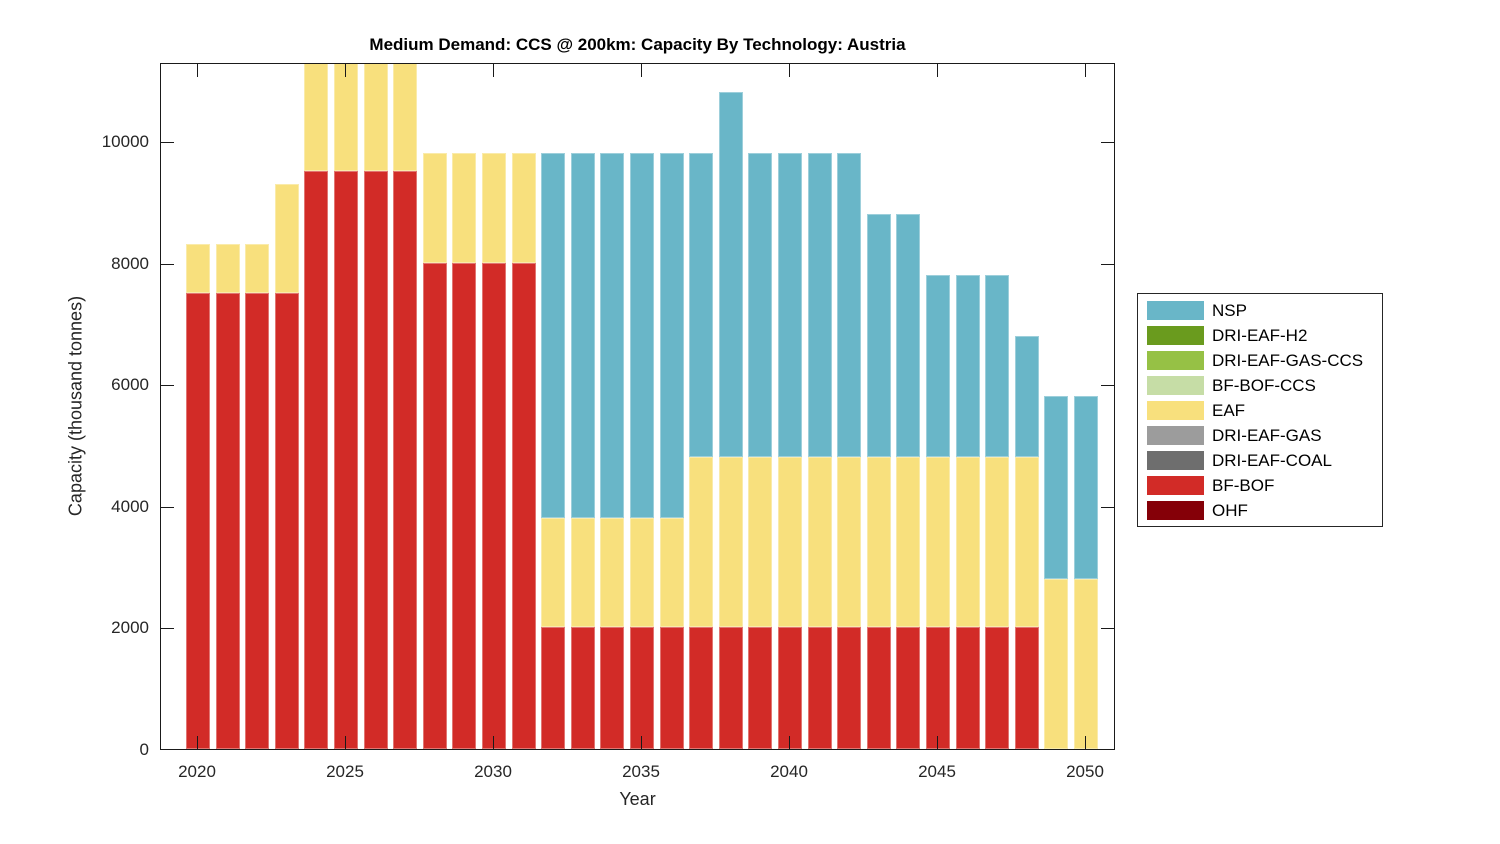  What do you see at coordinates (1260, 385) in the screenshot?
I see `legend-item-bf-bof-ccs: BF-BOF-CCS` at bounding box center [1260, 385].